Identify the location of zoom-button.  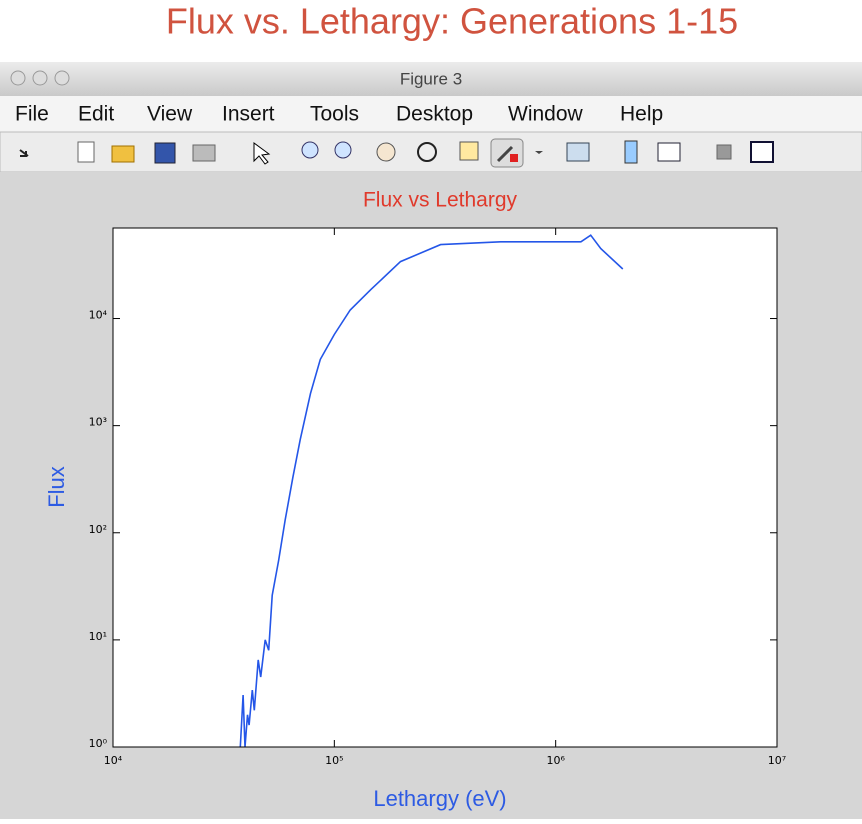
(62, 78).